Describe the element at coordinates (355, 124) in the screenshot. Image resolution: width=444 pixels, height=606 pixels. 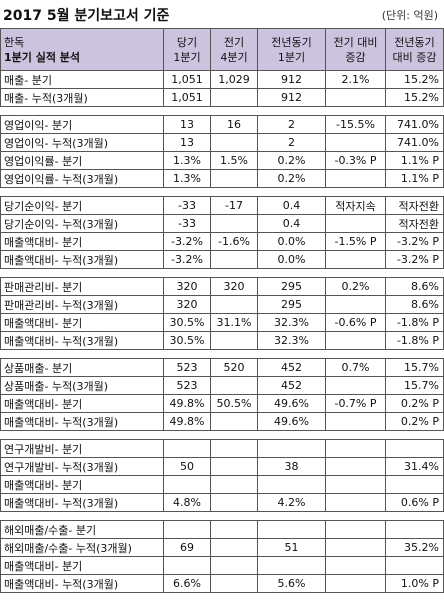
I see `table-cell: -15.5%` at that location.